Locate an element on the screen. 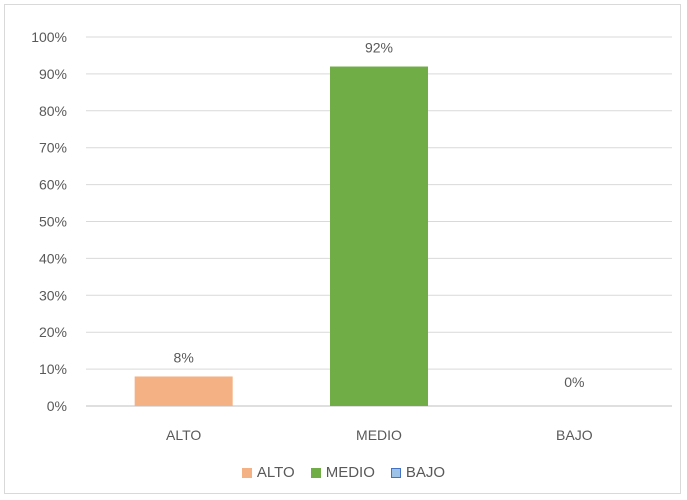 This screenshot has width=687, height=500. data-label-medio: 92% is located at coordinates (379, 48).